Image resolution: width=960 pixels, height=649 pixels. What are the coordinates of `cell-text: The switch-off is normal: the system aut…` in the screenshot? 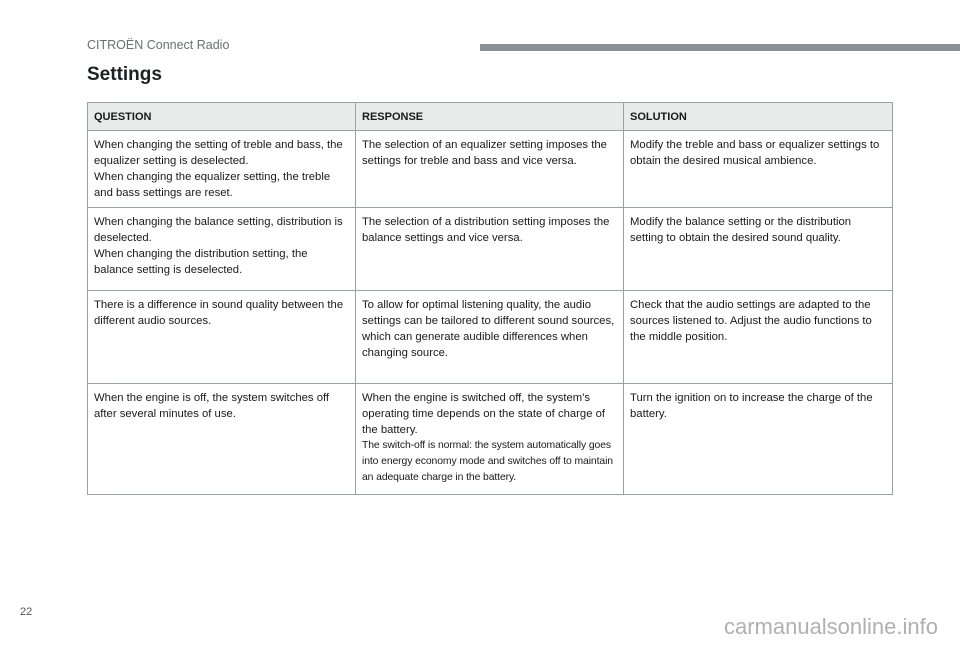 It's located at (487, 461).